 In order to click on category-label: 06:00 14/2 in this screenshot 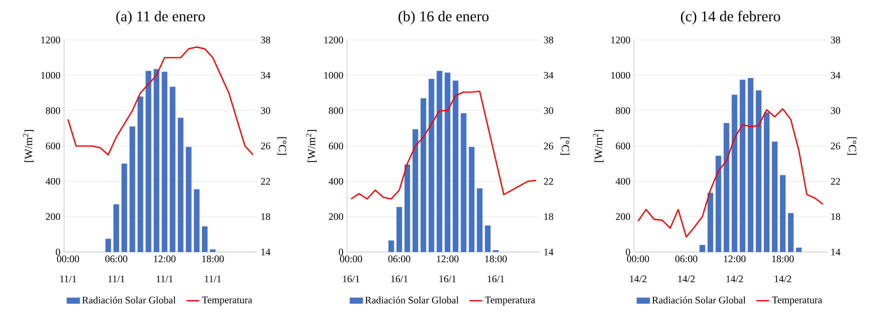, I will do `click(686, 269)`.